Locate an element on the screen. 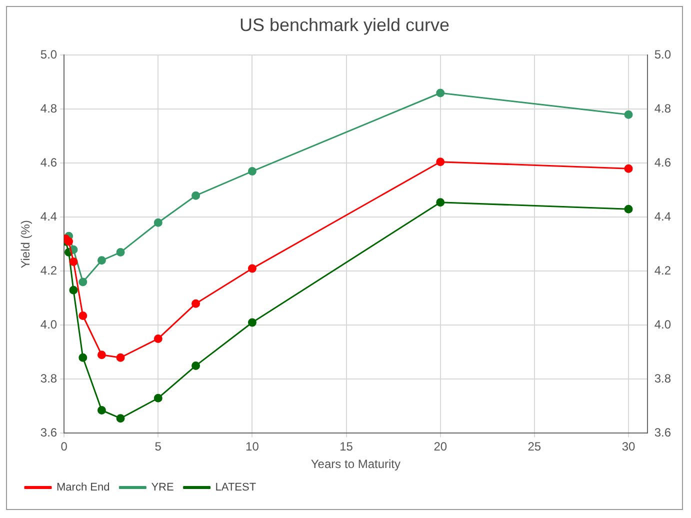 This screenshot has height=518, width=691. x-tick-label: 10 is located at coordinates (253, 447).